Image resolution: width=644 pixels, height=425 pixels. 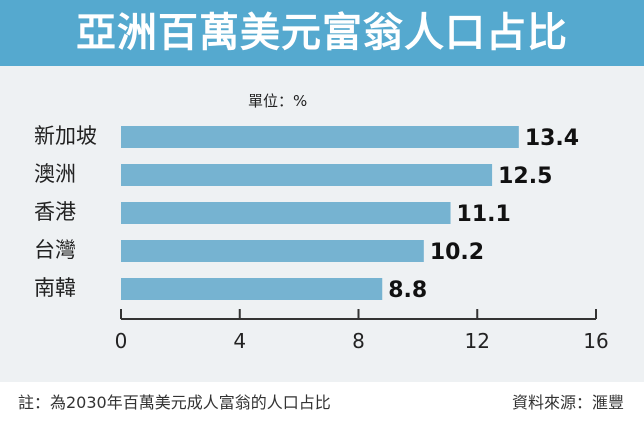 What do you see at coordinates (55, 212) in the screenshot?
I see `category-label: 香港` at bounding box center [55, 212].